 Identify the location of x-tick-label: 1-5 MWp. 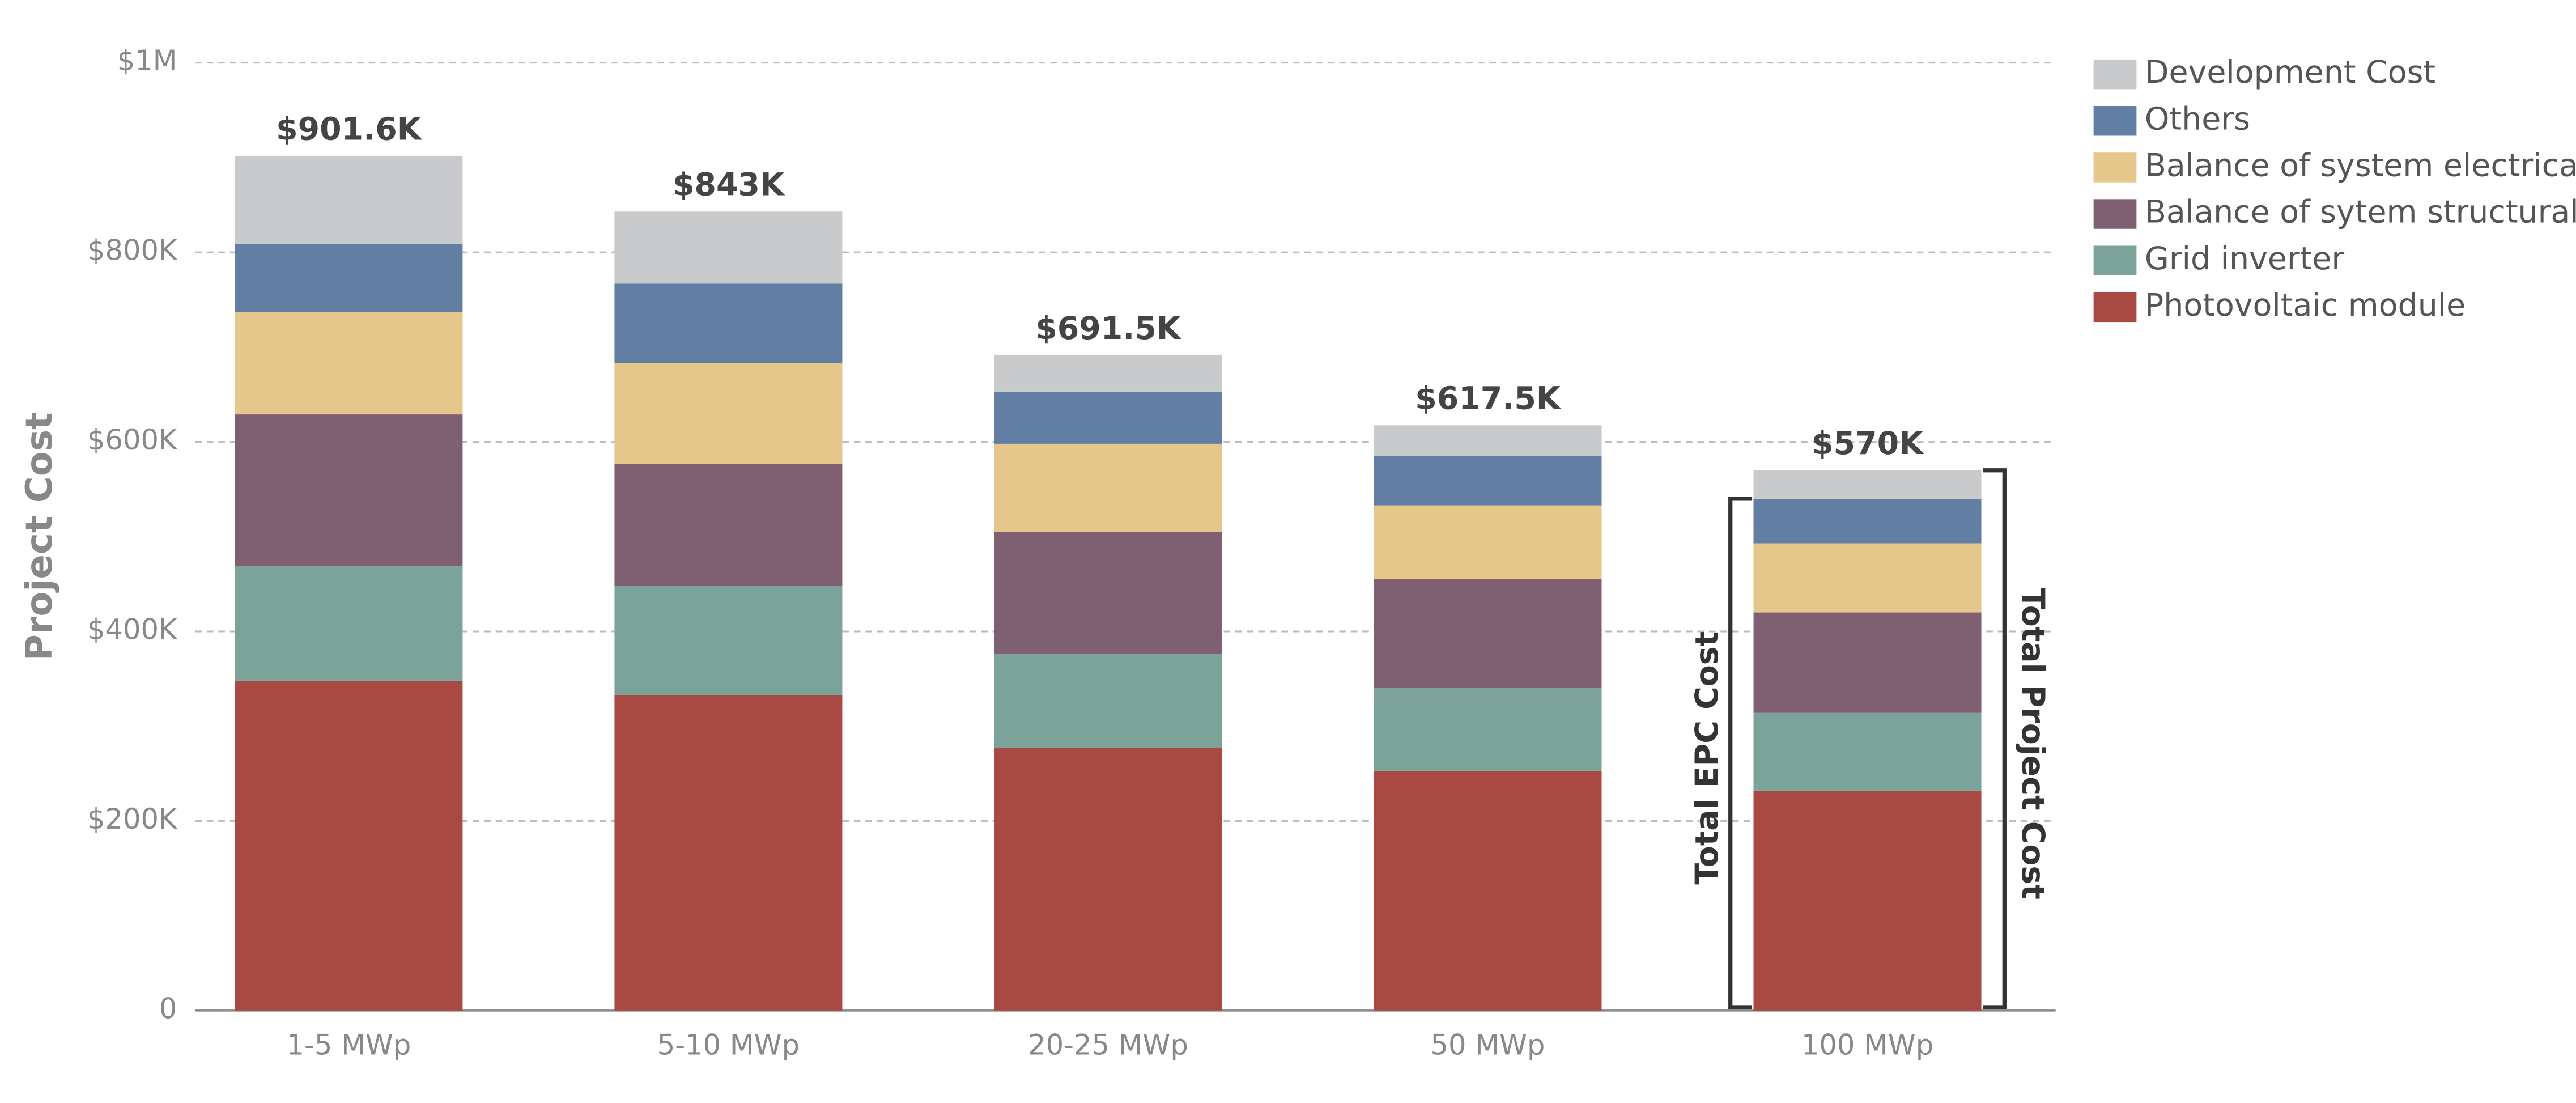
(349, 1044).